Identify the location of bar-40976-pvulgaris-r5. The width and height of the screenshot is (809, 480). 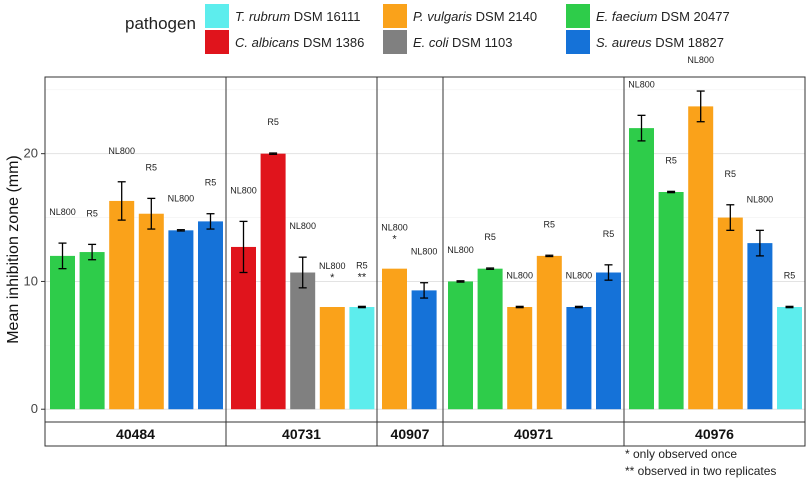
(730, 313).